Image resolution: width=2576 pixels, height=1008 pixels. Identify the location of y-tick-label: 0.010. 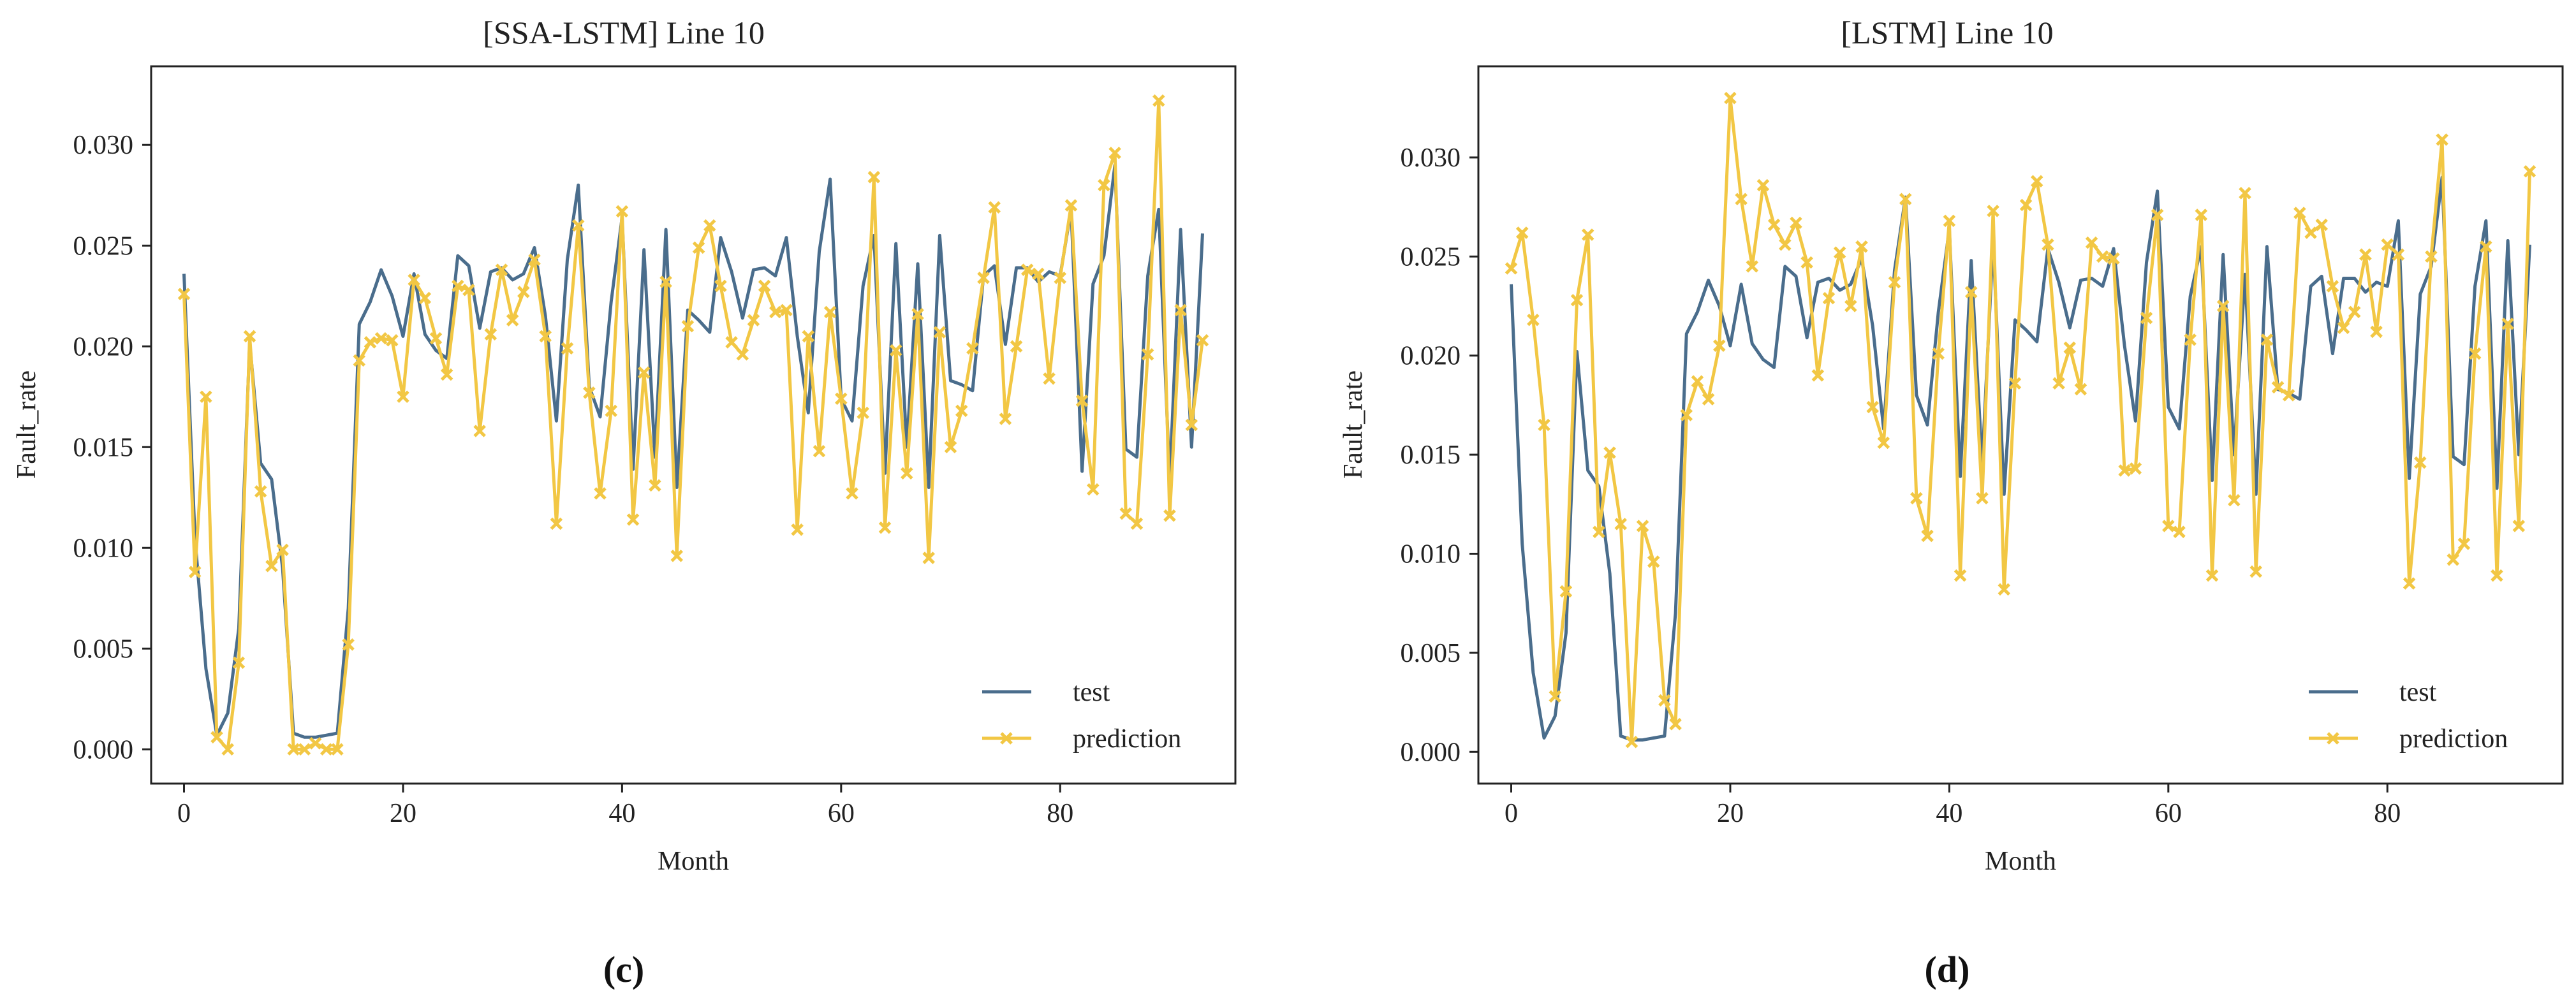
(103, 548).